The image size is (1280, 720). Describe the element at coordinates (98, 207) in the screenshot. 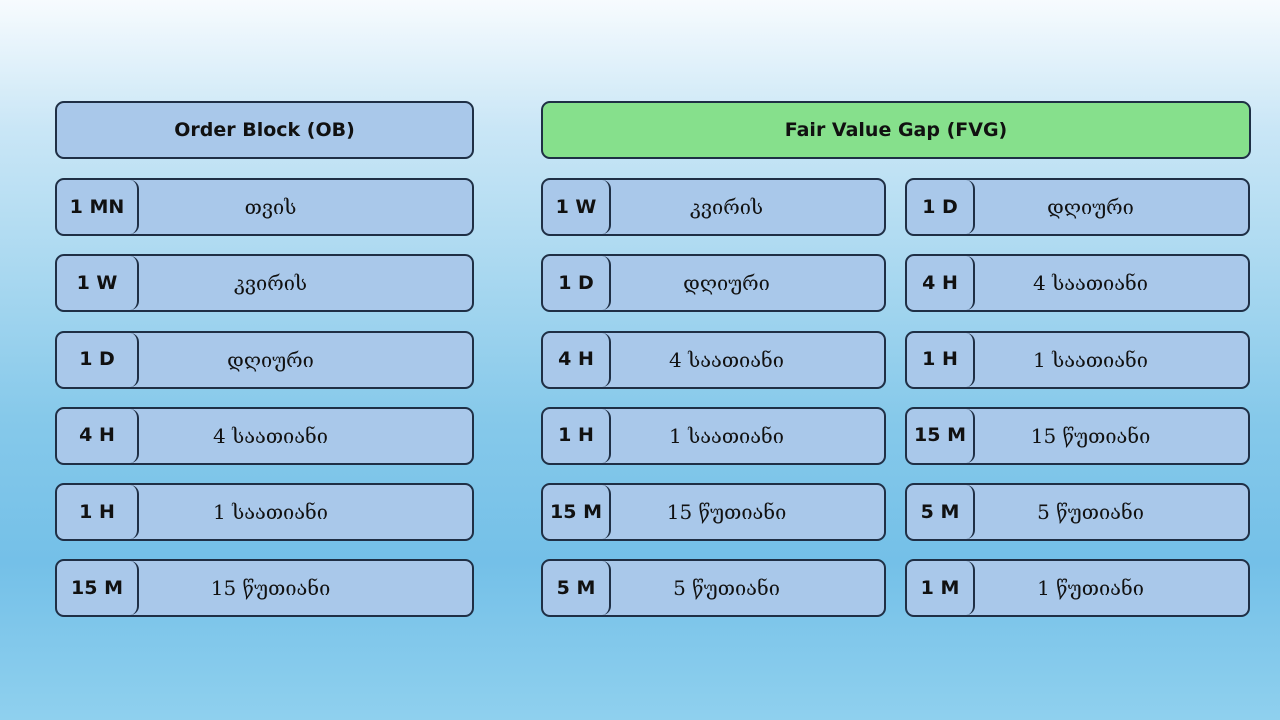

I see `timeframe-code: 1 MN` at that location.